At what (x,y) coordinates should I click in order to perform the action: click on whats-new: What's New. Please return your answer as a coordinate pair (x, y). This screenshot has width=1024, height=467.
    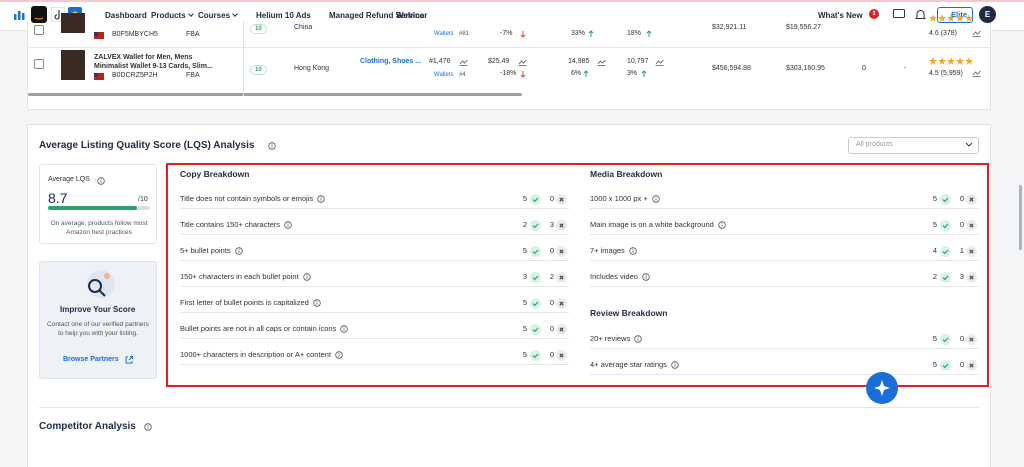
    Looking at the image, I should click on (840, 15).